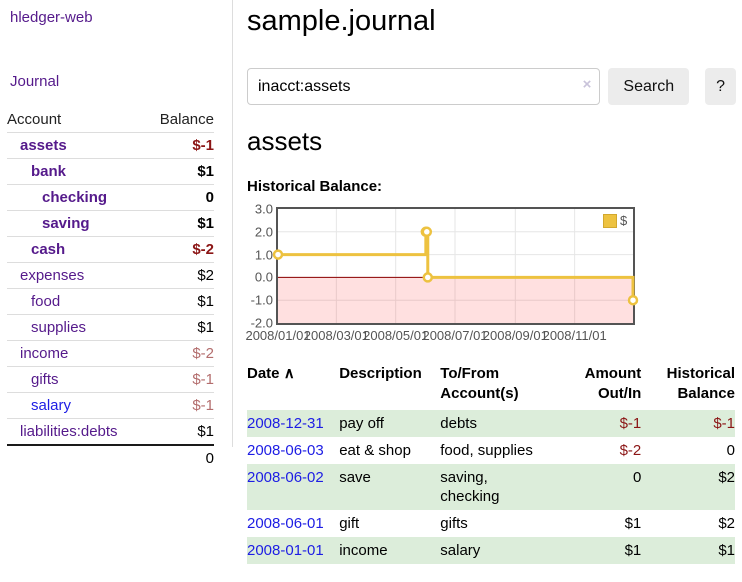 This screenshot has width=742, height=582. What do you see at coordinates (205, 275) in the screenshot?
I see `account-balance: $2` at bounding box center [205, 275].